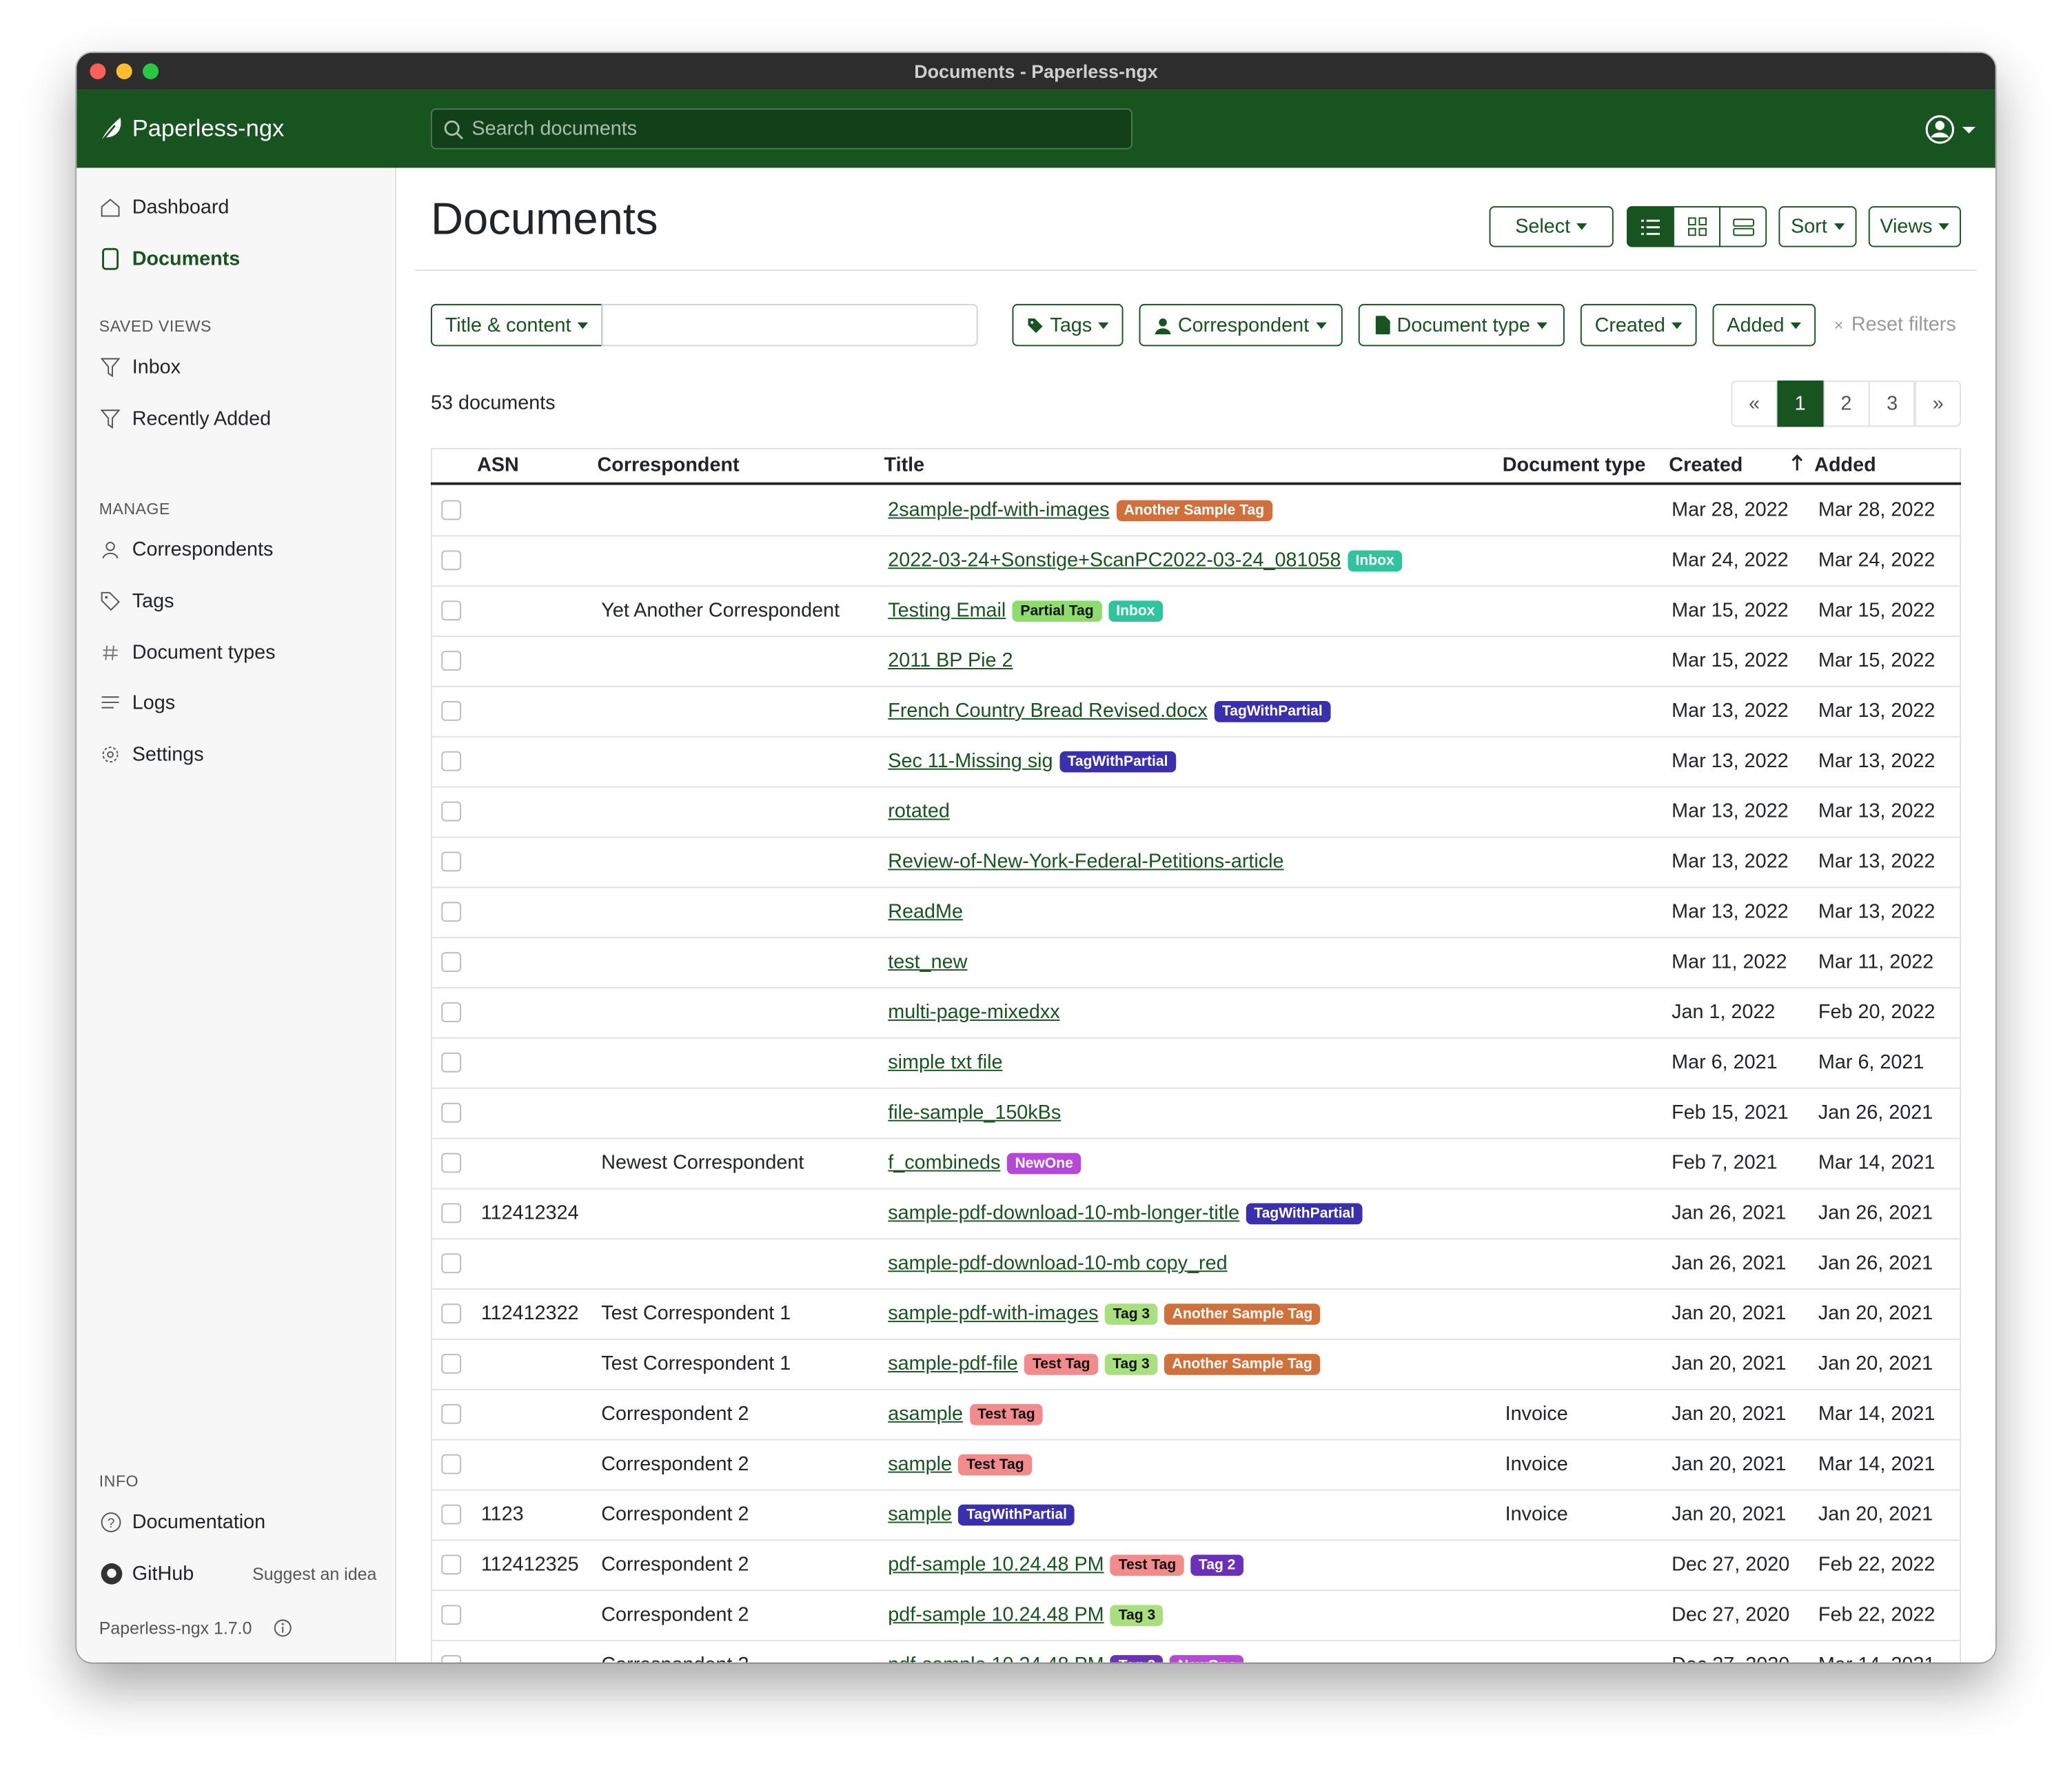  Describe the element at coordinates (516, 325) in the screenshot. I see `text-filter-type: Title & content` at that location.